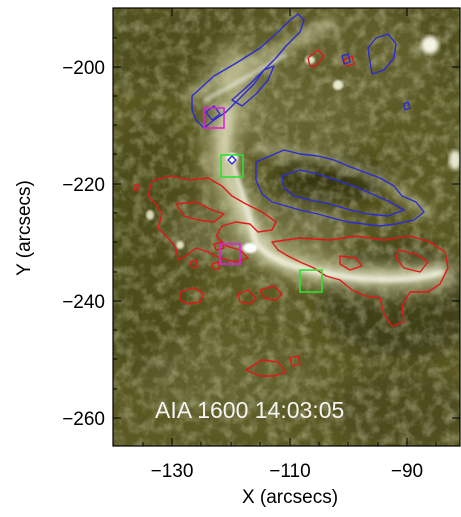  Describe the element at coordinates (24, 228) in the screenshot. I see `y-axis-label: Y (arcsecs)` at that location.